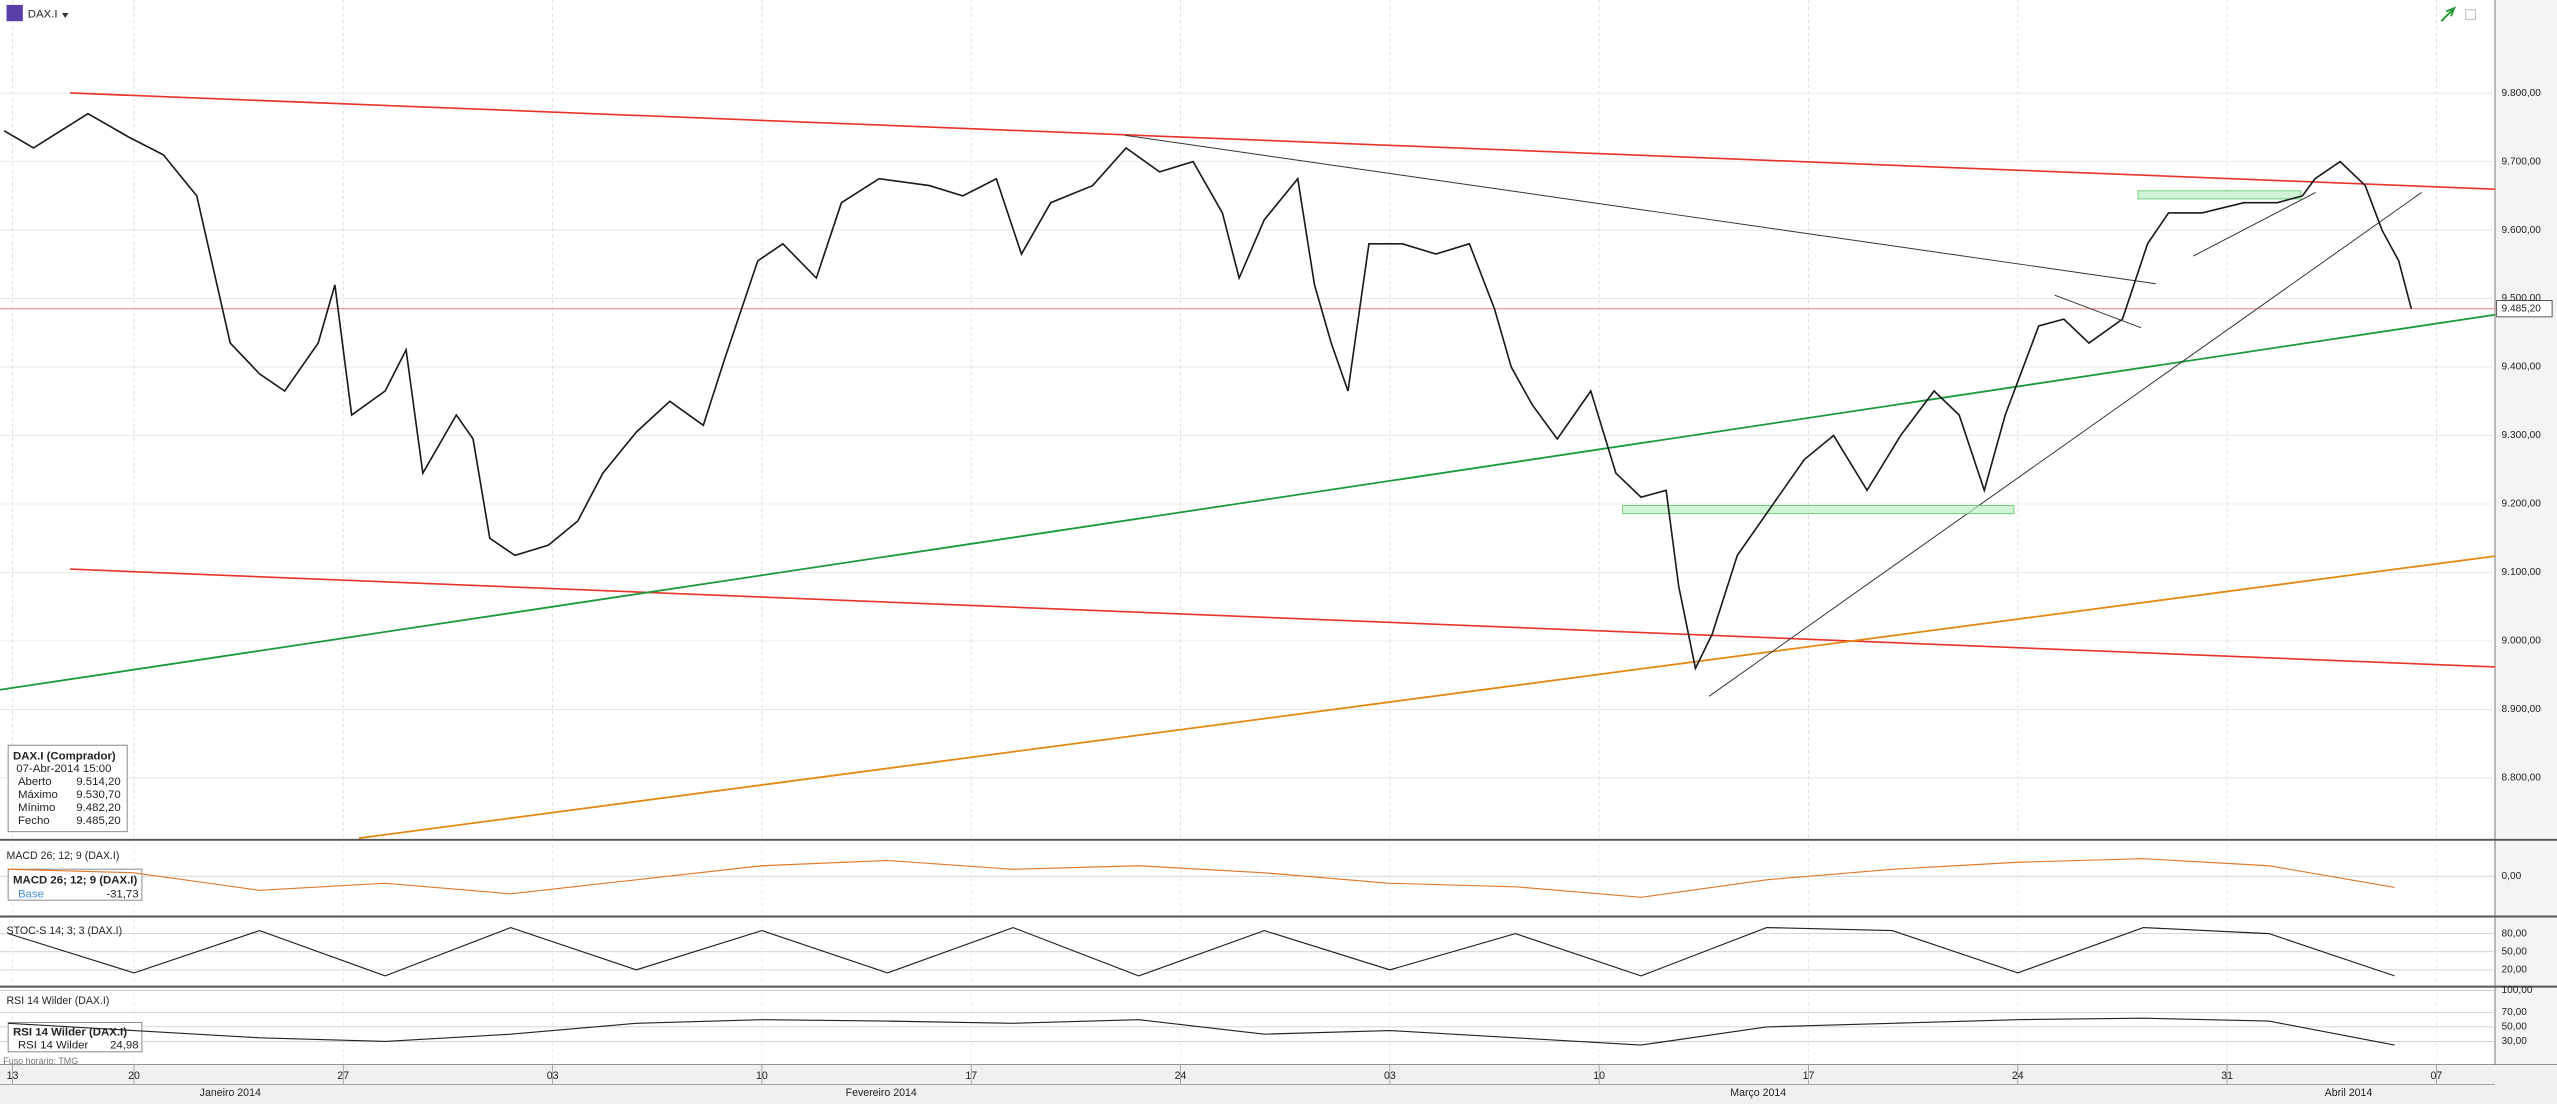 This screenshot has height=1109, width=2557. Describe the element at coordinates (2470, 15) in the screenshot. I see `window-button` at that location.